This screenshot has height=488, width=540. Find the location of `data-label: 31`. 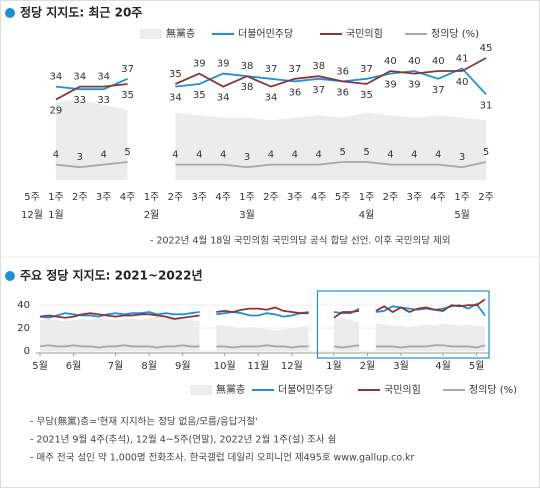

data-label: 31 is located at coordinates (486, 105).